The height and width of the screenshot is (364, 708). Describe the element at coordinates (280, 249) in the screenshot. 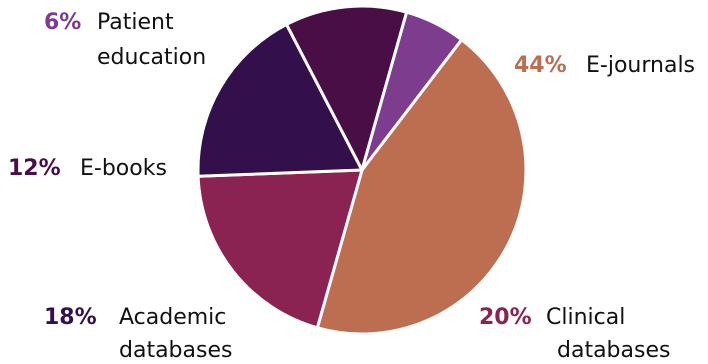

I see `slice-clinical` at that location.